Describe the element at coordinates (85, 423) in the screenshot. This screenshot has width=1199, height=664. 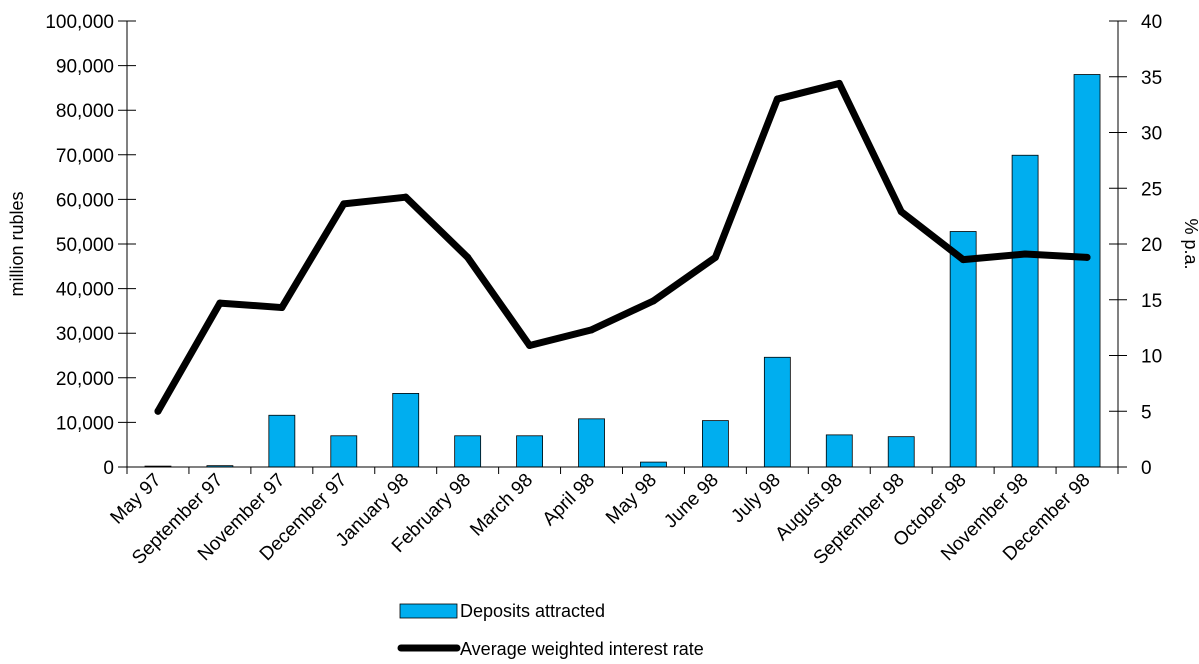
I see `y-left-tick-label: 10,000` at that location.